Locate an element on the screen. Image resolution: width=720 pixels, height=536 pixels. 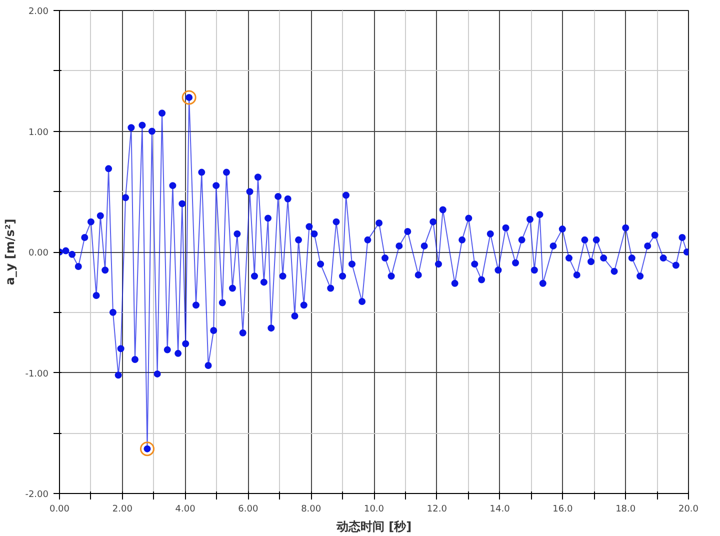
y-axis-title: a_y [m/s²] is located at coordinates (10, 252).